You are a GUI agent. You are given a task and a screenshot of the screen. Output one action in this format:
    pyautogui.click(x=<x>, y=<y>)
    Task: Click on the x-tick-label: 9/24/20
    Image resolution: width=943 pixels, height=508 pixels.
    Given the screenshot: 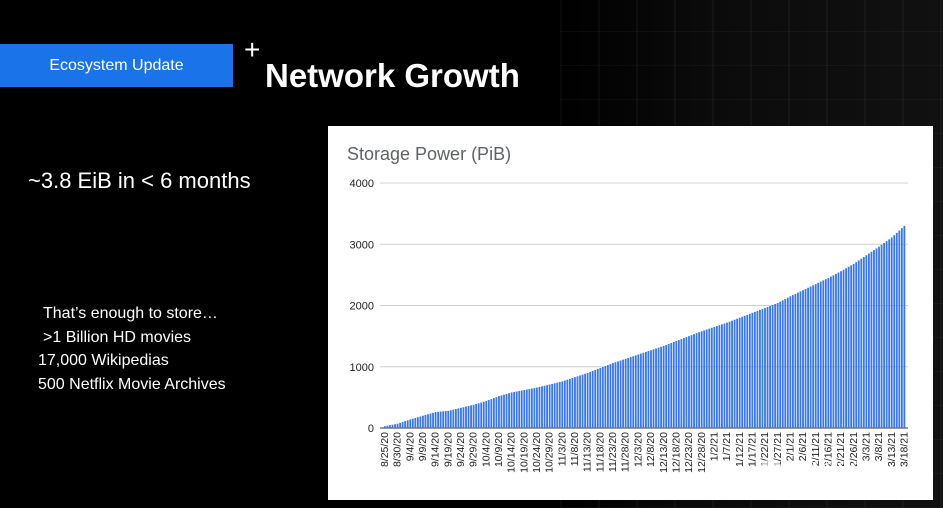 What is the action you would take?
    pyautogui.click(x=461, y=449)
    